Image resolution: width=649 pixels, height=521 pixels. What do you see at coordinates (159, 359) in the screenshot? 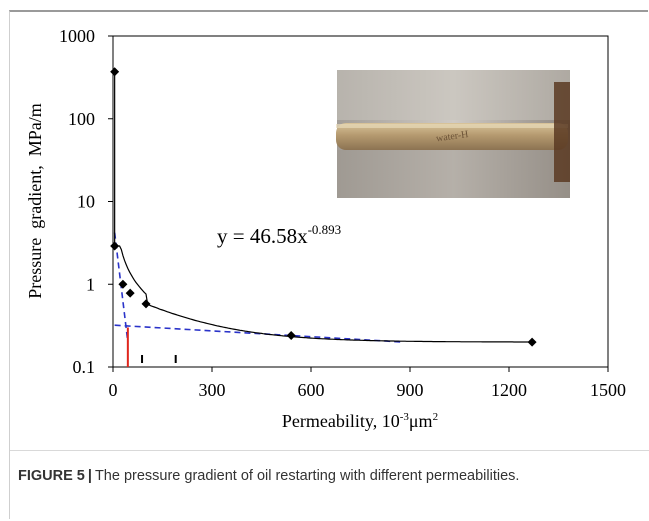
I see `minor-marks` at bounding box center [159, 359].